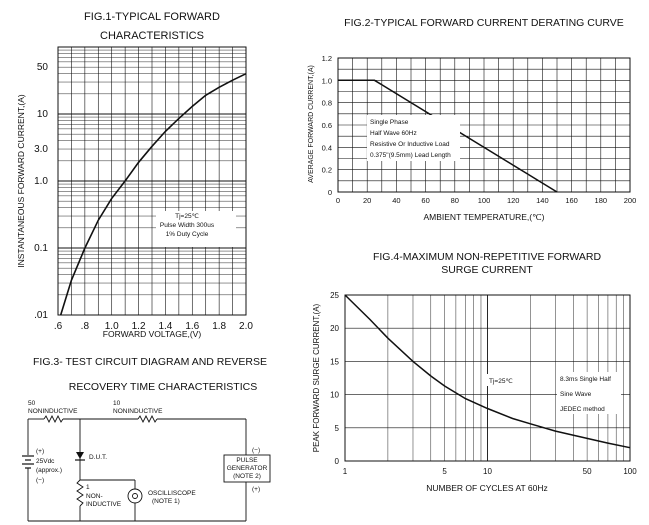  Describe the element at coordinates (41, 181) in the screenshot. I see `fig1-y-tick-label: 1.0` at that location.